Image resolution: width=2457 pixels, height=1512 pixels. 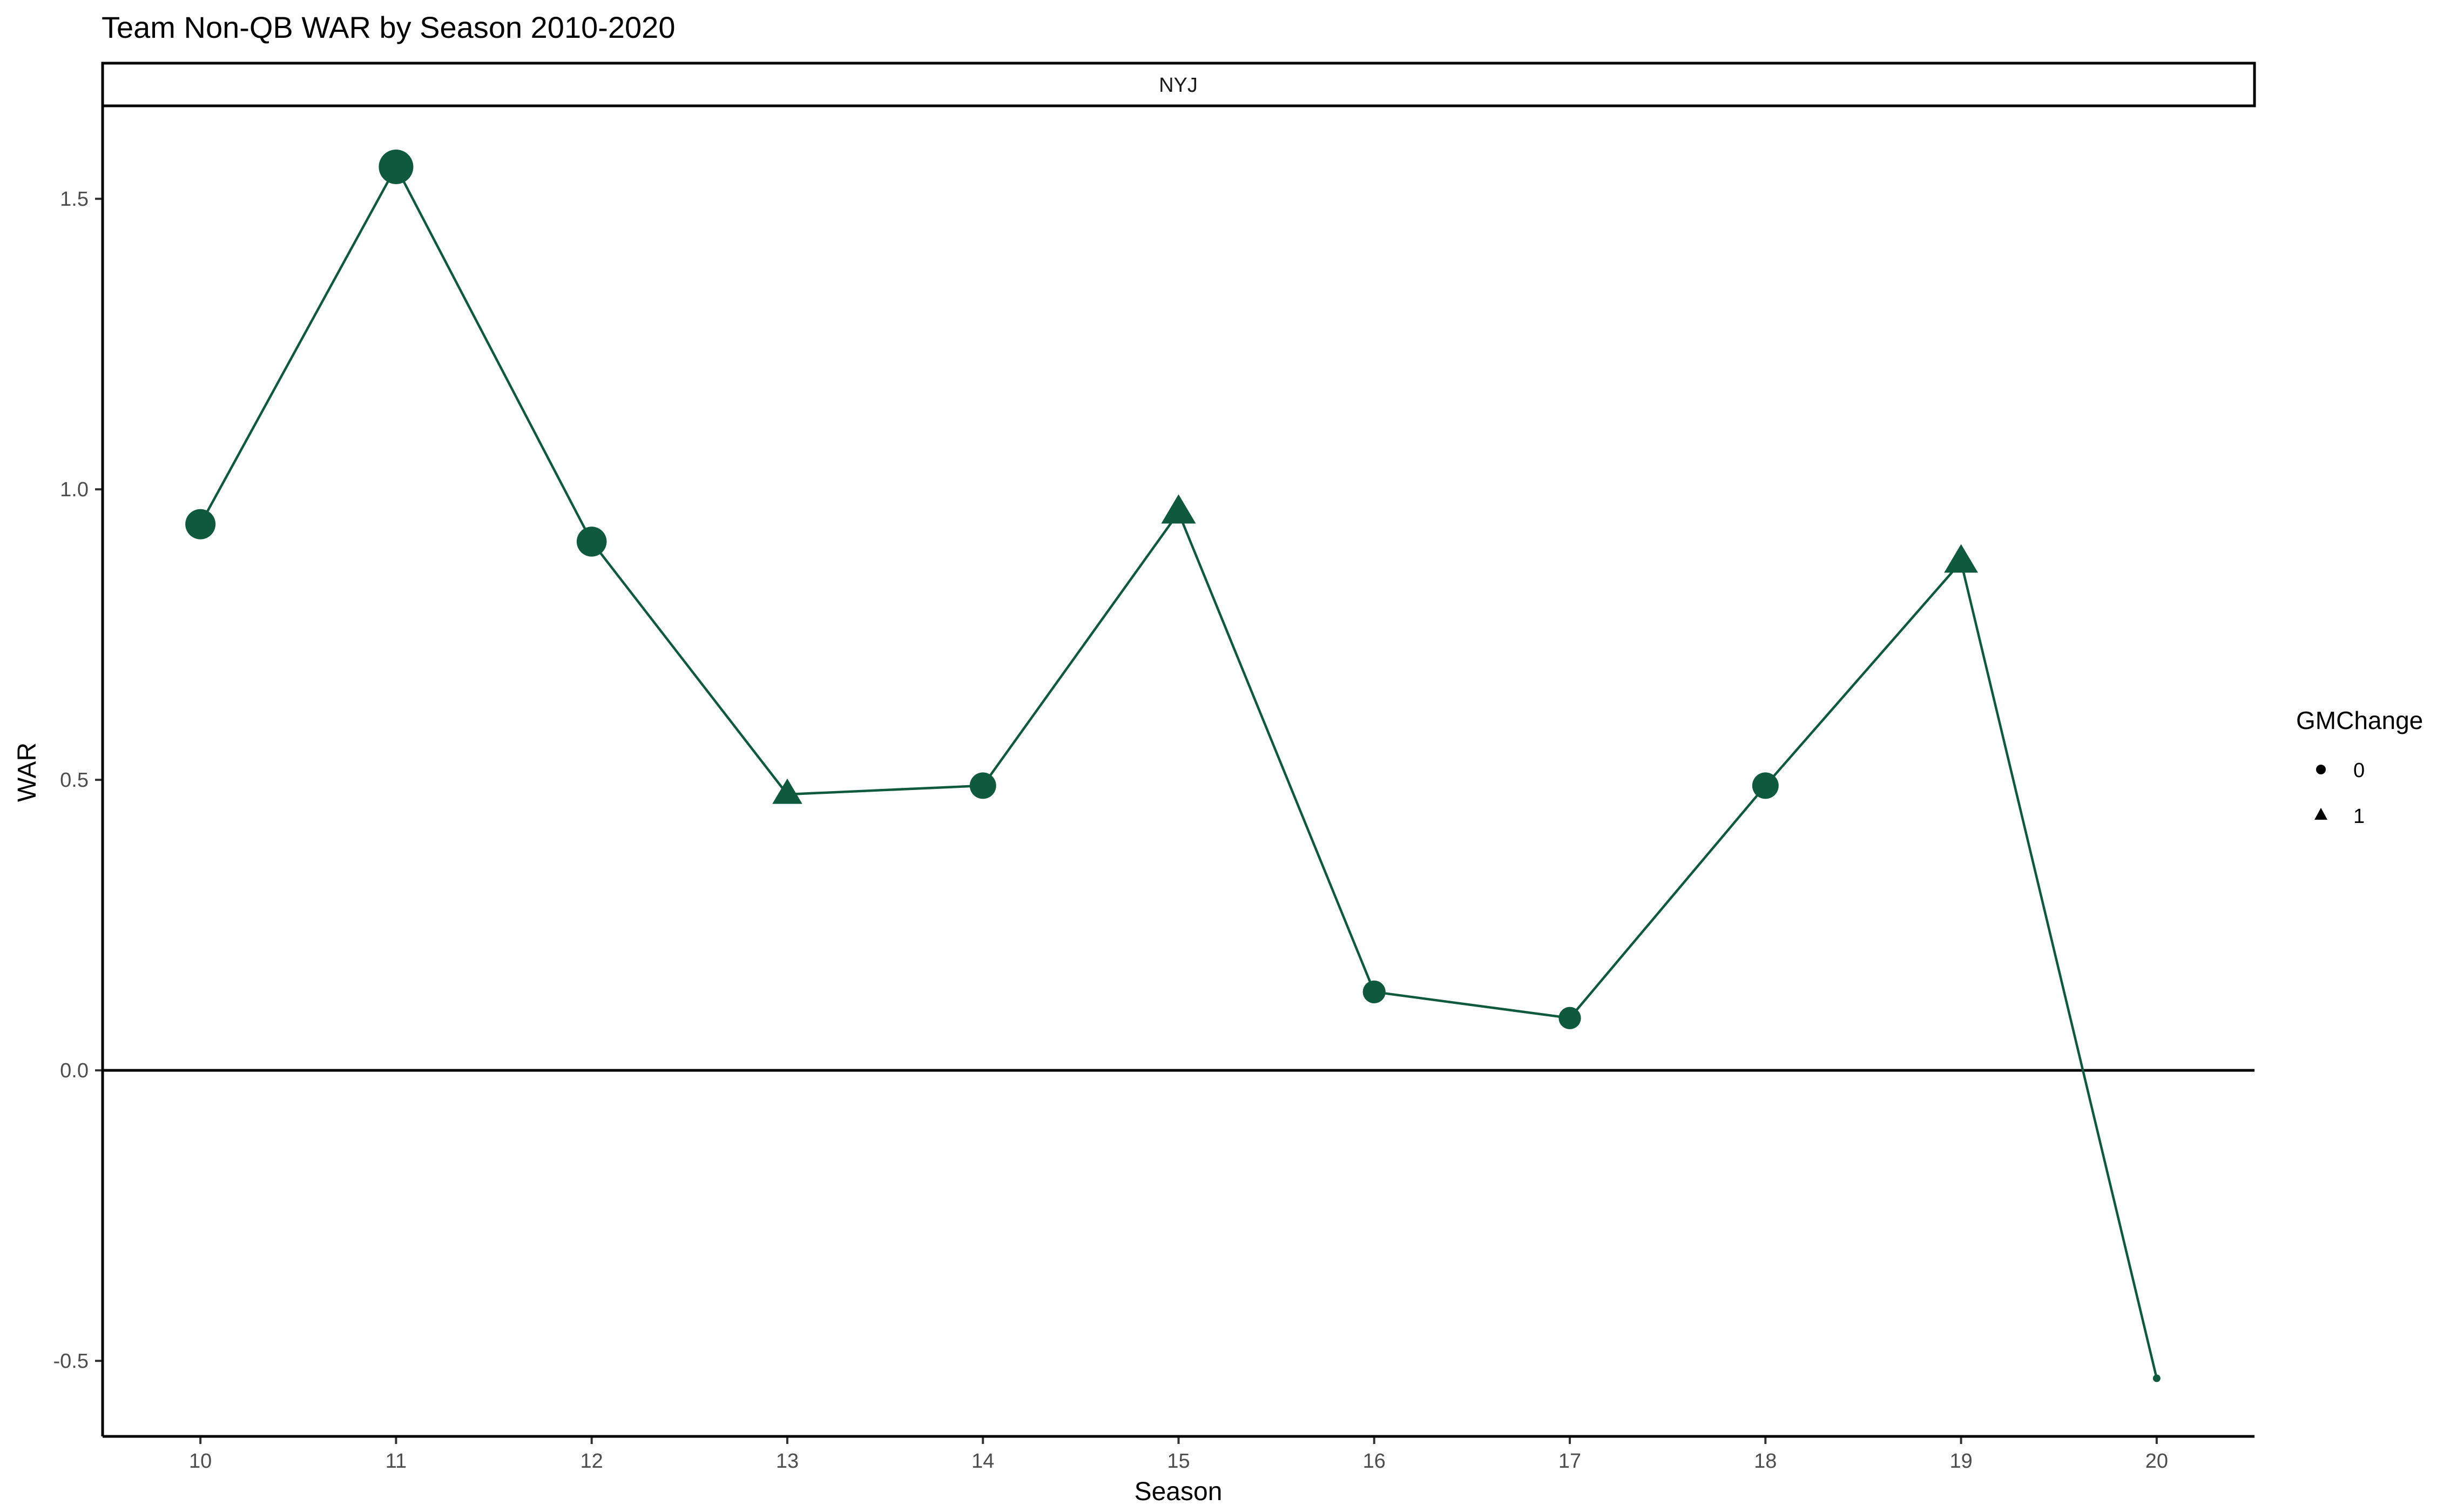 What do you see at coordinates (2157, 1461) in the screenshot?
I see `x-tick-label: 20` at bounding box center [2157, 1461].